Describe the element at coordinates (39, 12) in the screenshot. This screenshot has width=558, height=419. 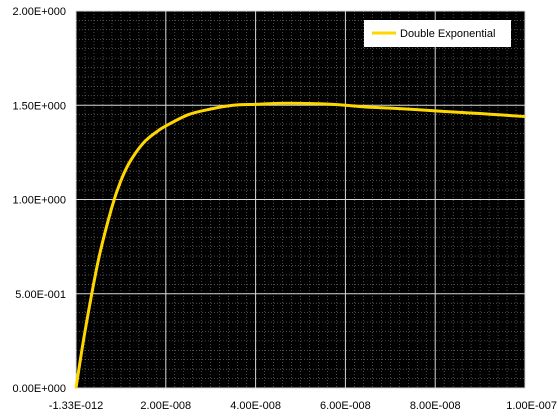
I see `y-tick-label: 2.00E+000` at that location.